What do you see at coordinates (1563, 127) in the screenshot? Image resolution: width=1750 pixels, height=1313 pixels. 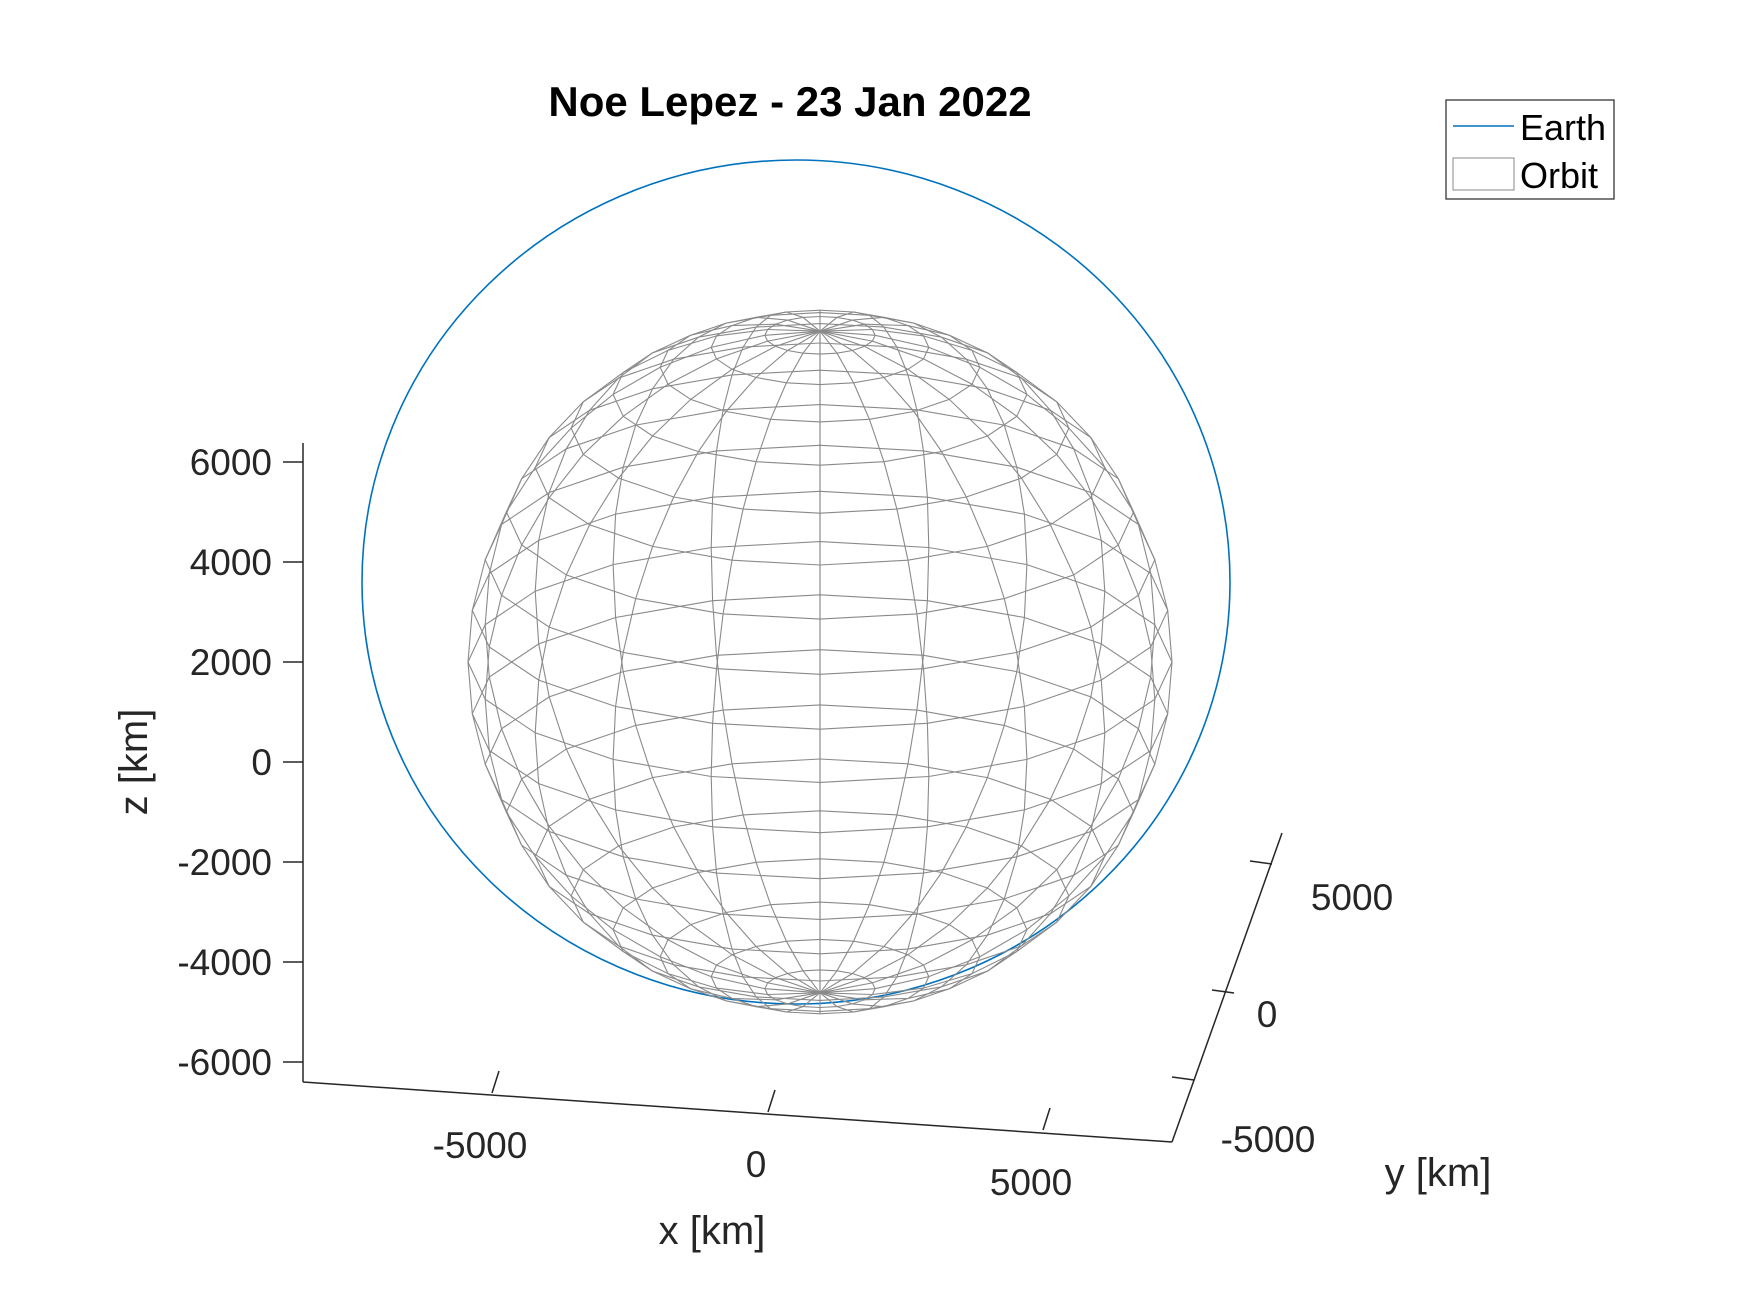 I see `legend-earth-label: Earth` at bounding box center [1563, 127].